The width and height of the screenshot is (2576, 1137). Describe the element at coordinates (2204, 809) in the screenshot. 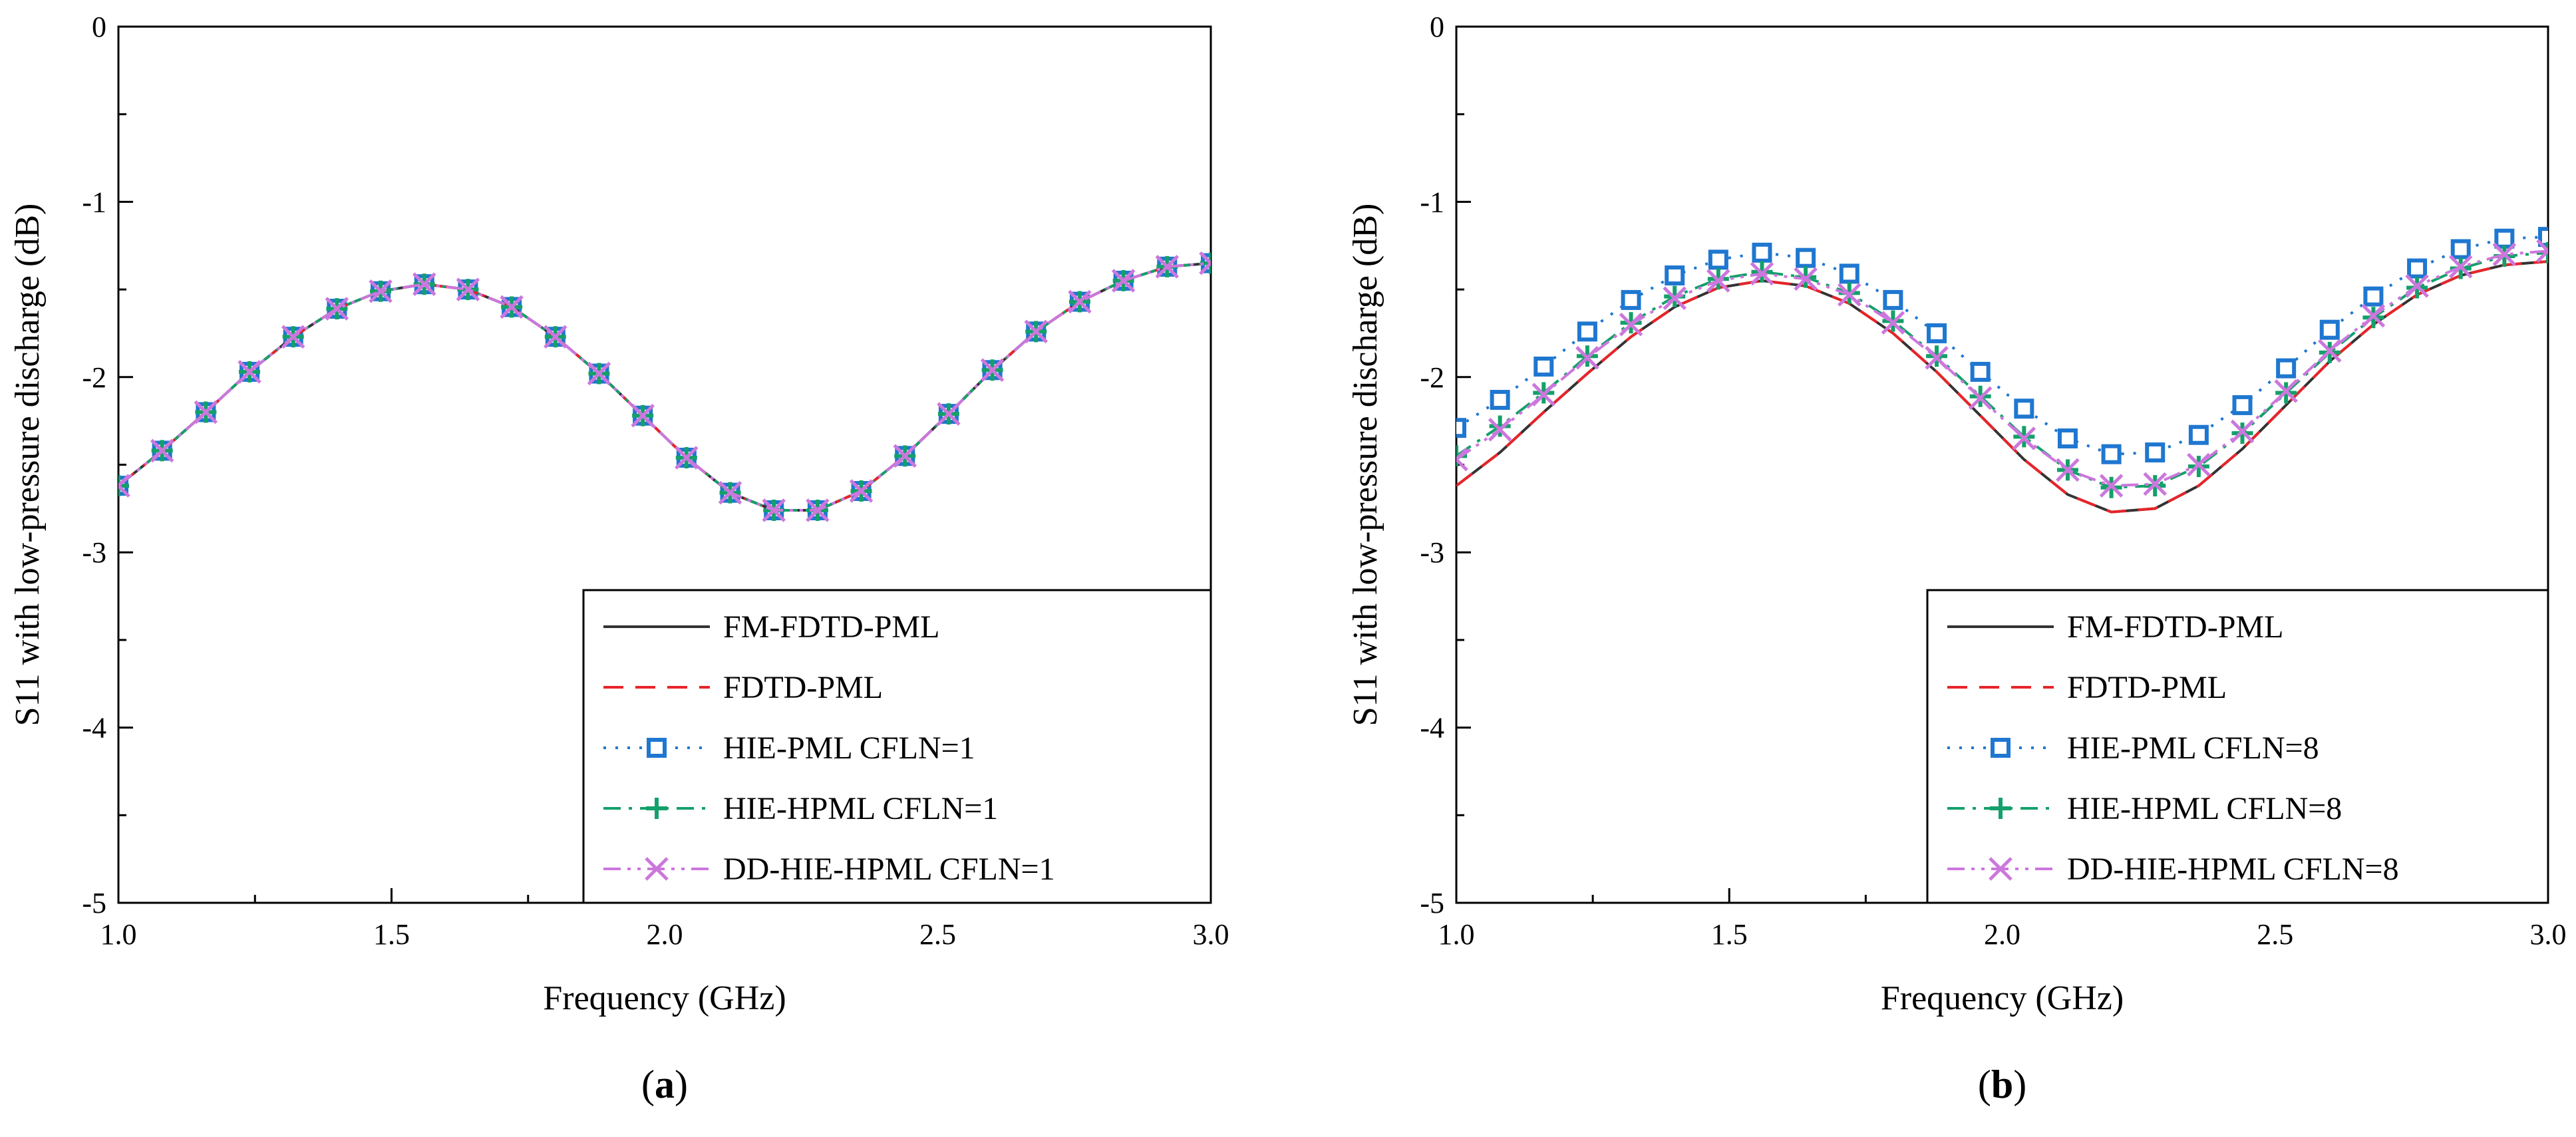

I see `legend-label: HIE-HPML CFLN=8` at that location.